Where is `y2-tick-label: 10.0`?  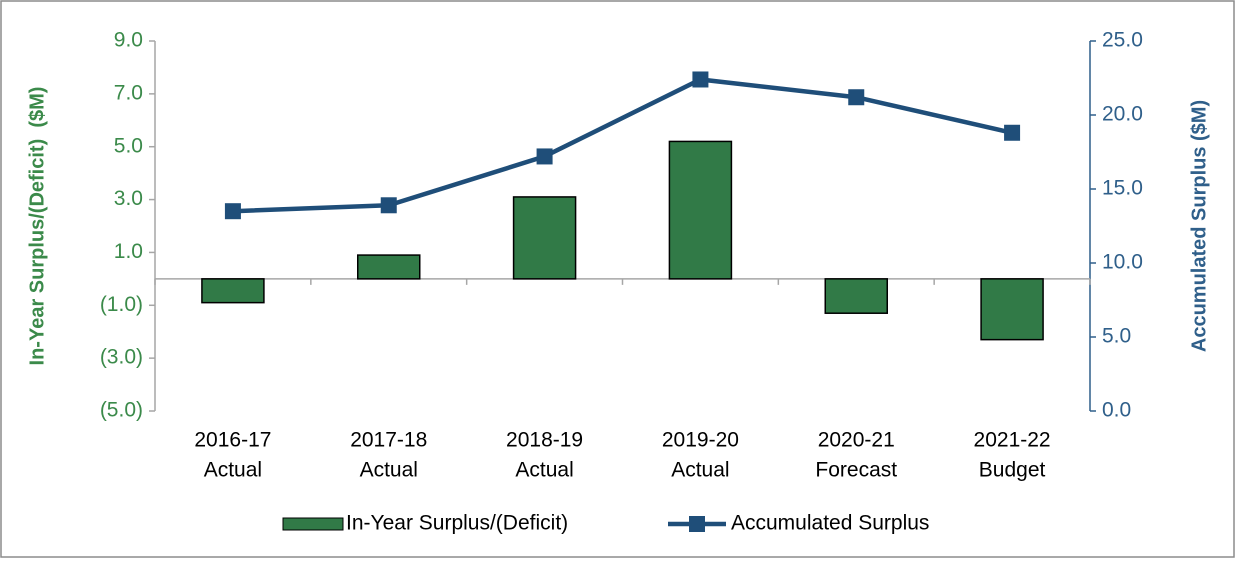
y2-tick-label: 10.0 is located at coordinates (1122, 262).